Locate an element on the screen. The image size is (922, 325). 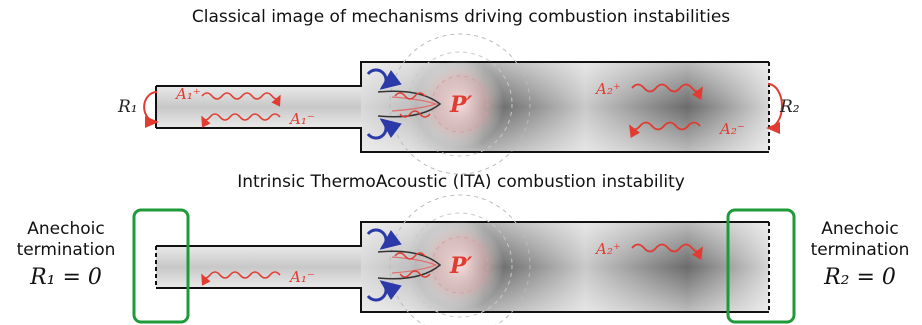
top-wave-a1-plus is located at coordinates (241, 99).